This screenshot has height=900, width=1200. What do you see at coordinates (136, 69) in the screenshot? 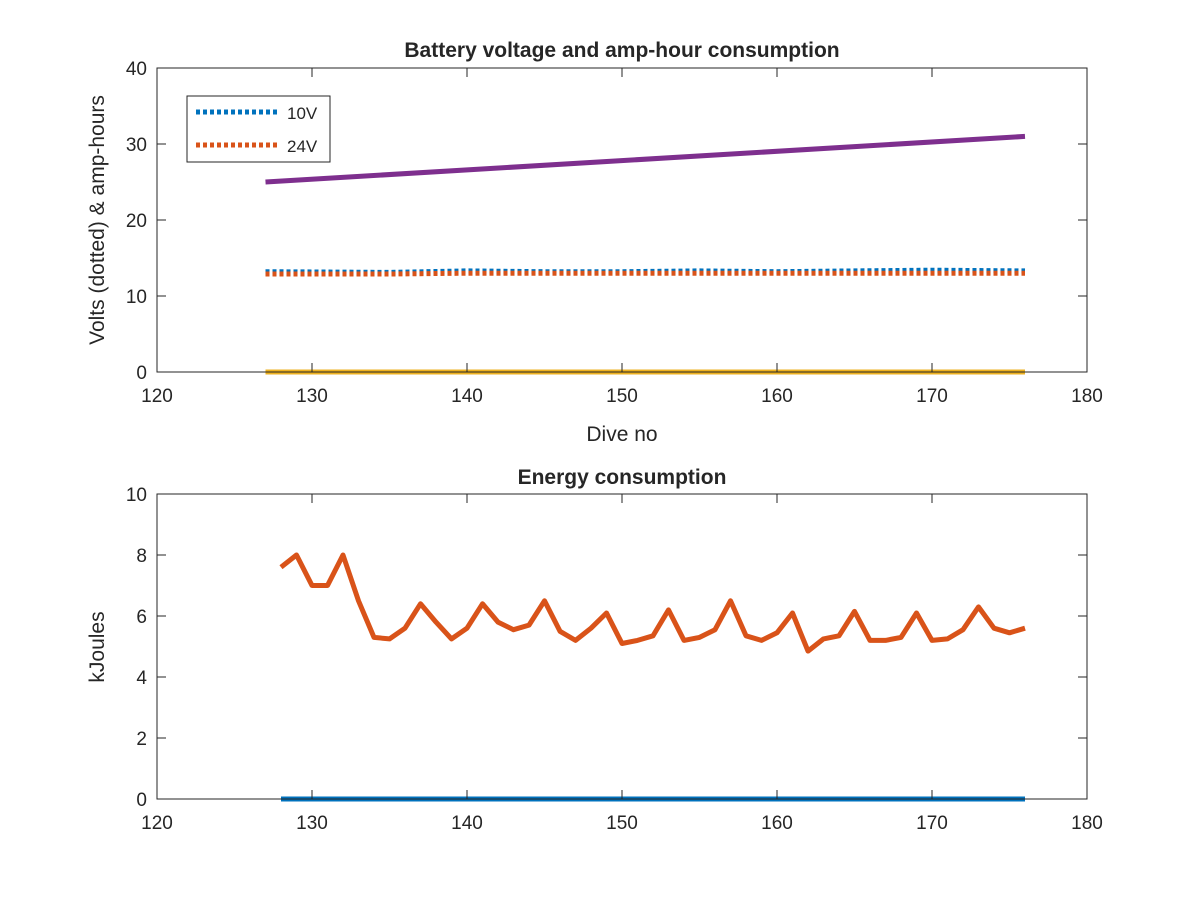
I see `y-tick-label: 40` at bounding box center [136, 69].